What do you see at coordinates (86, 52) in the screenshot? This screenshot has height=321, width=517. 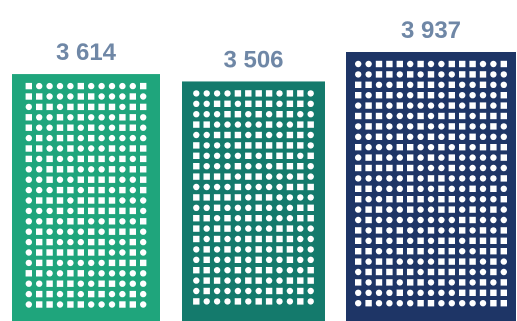 I see `value-label-1: 3 614` at bounding box center [86, 52].